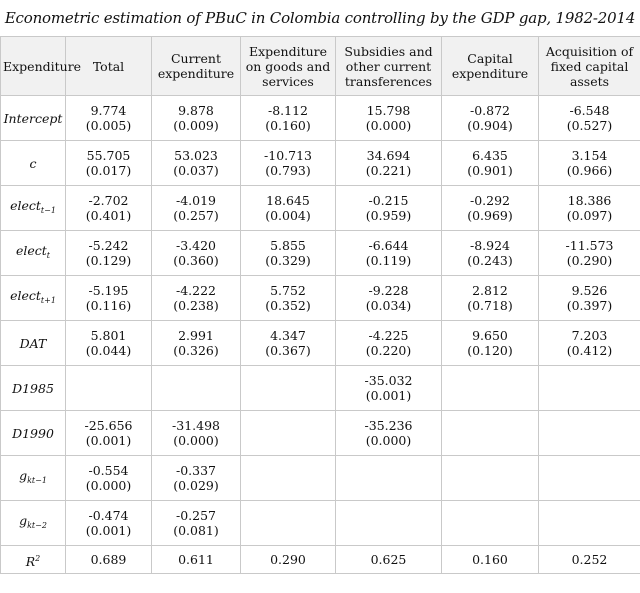  What do you see at coordinates (490, 215) in the screenshot?
I see `p-value: (0.969)` at bounding box center [490, 215].